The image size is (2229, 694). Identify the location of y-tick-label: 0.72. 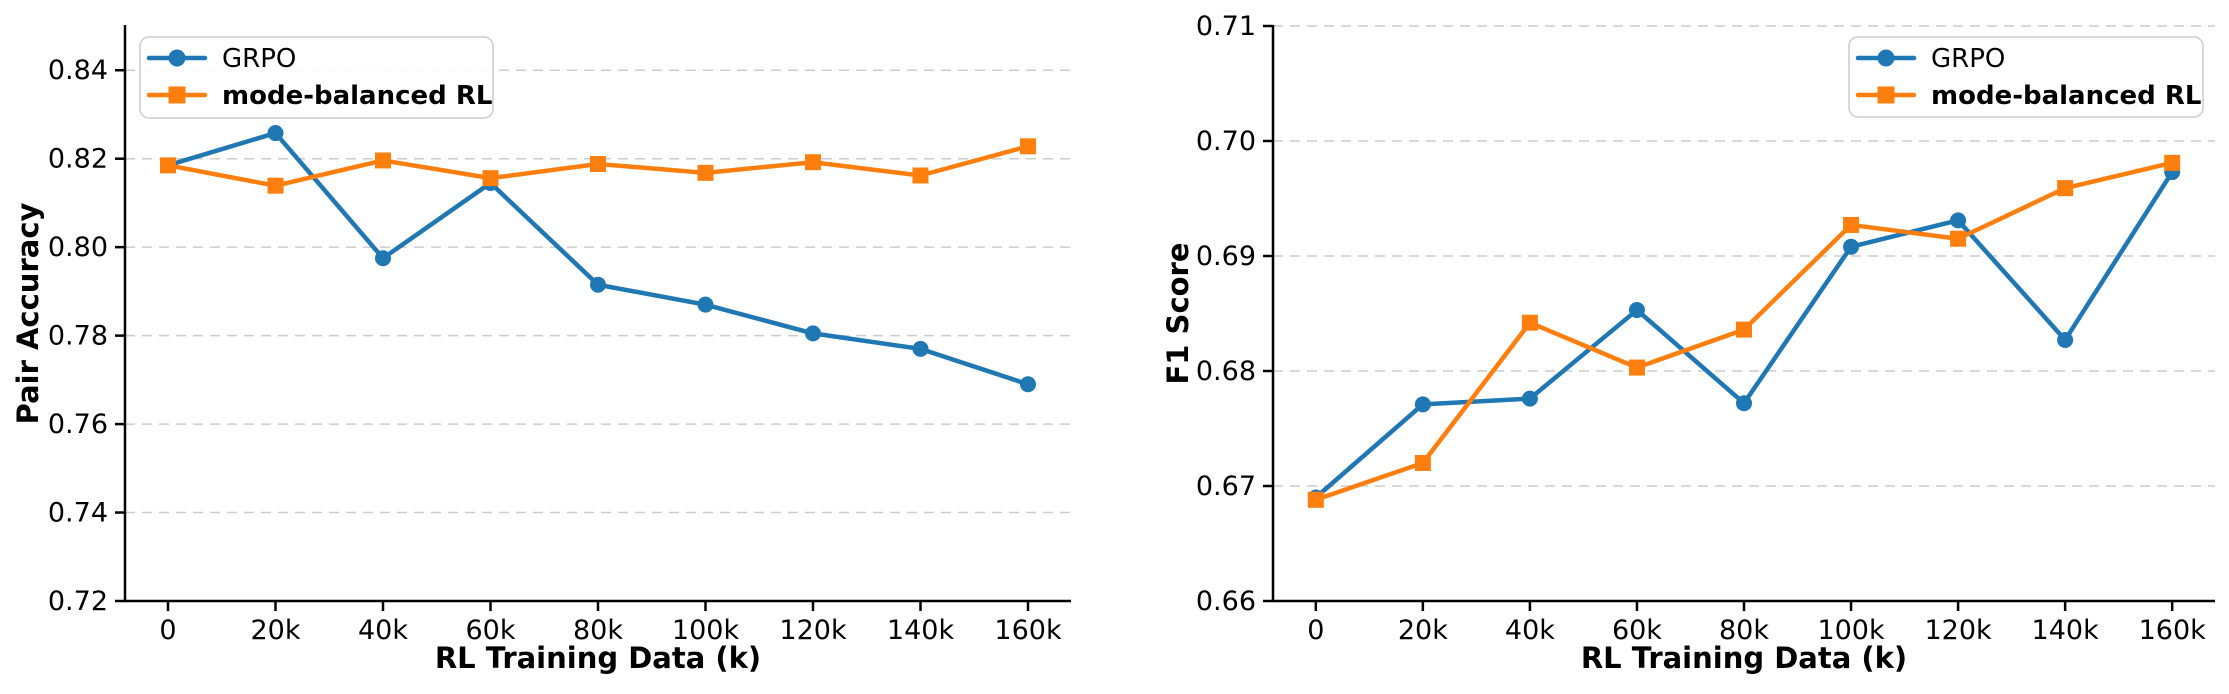
(78, 601).